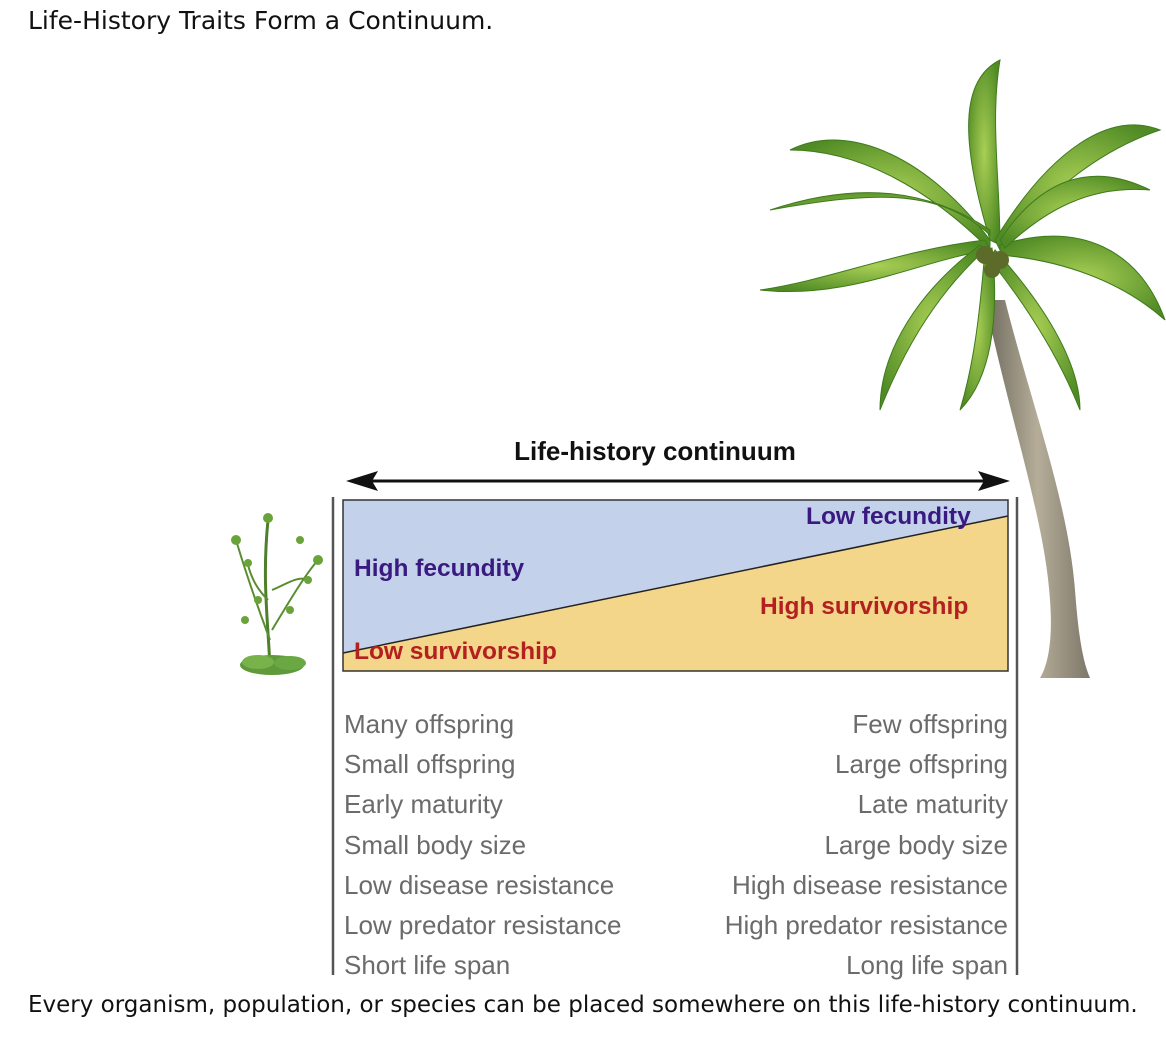 The height and width of the screenshot is (1050, 1166). Describe the element at coordinates (869, 884) in the screenshot. I see `trait-right: High disease resistance` at that location.